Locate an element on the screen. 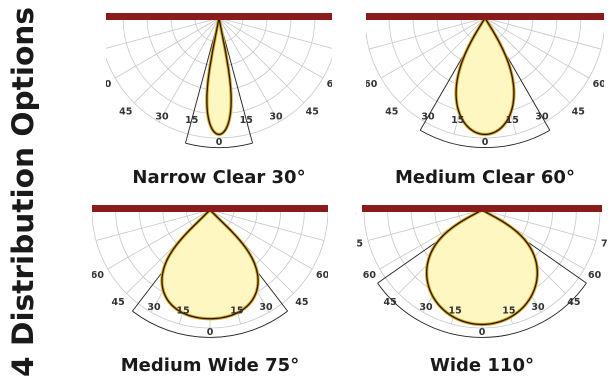  polar-chart-narrow-clear: 9075604530150153045607590 is located at coordinates (219, 85).